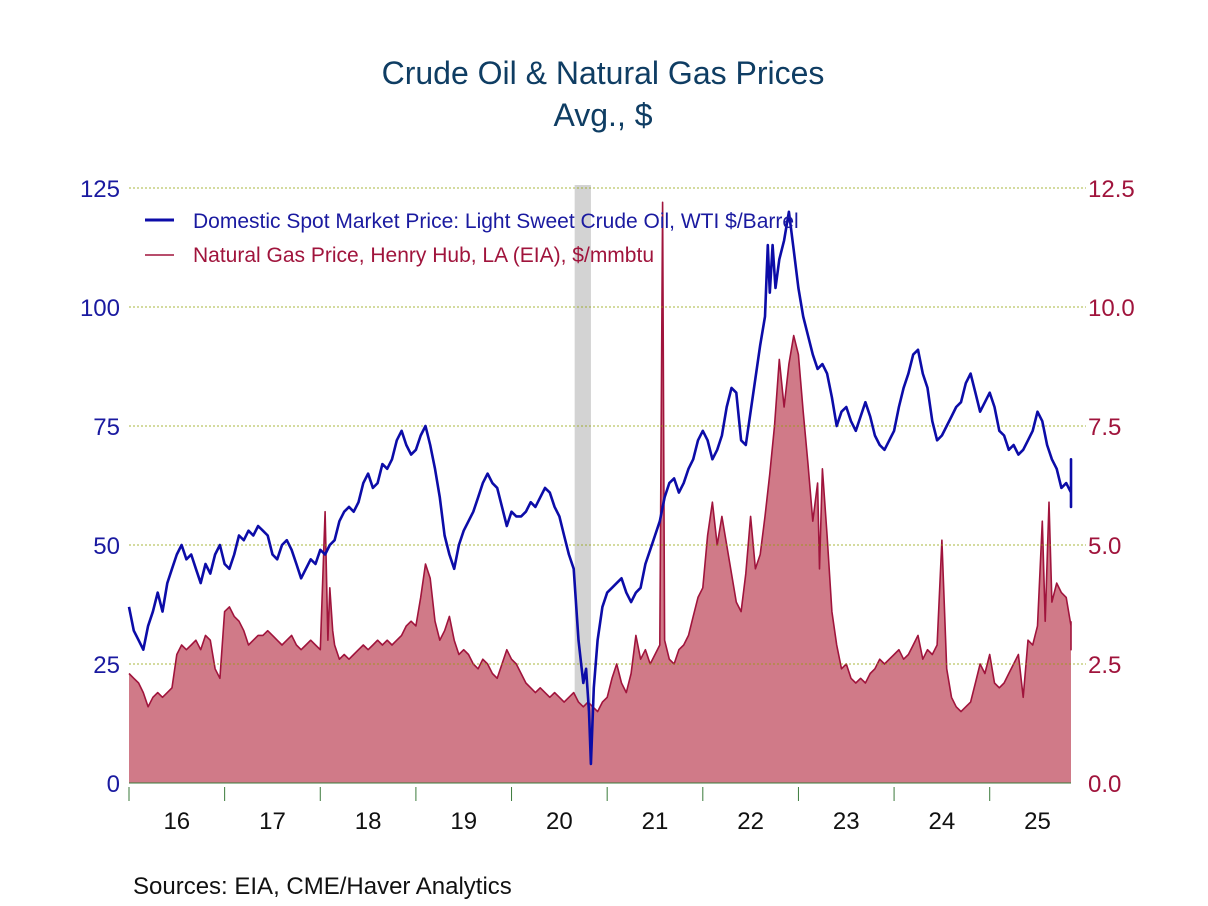 This screenshot has height=906, width=1208. Describe the element at coordinates (368, 821) in the screenshot. I see `x-tick-label-18: 18` at that location.